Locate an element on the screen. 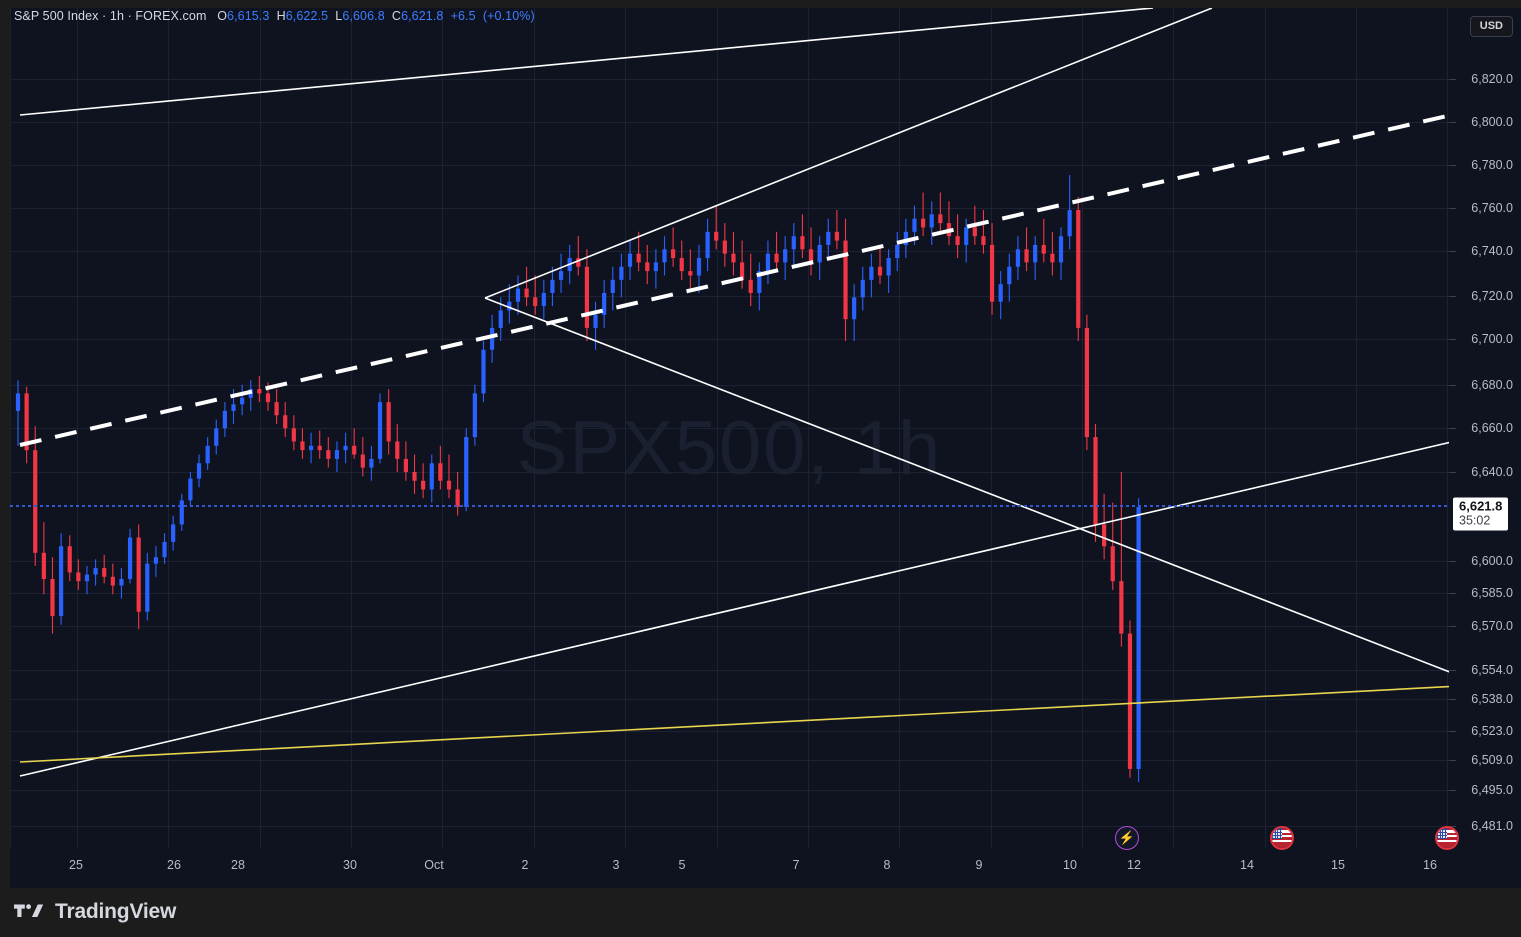  tradingview-logo: TradingView is located at coordinates (95, 912).